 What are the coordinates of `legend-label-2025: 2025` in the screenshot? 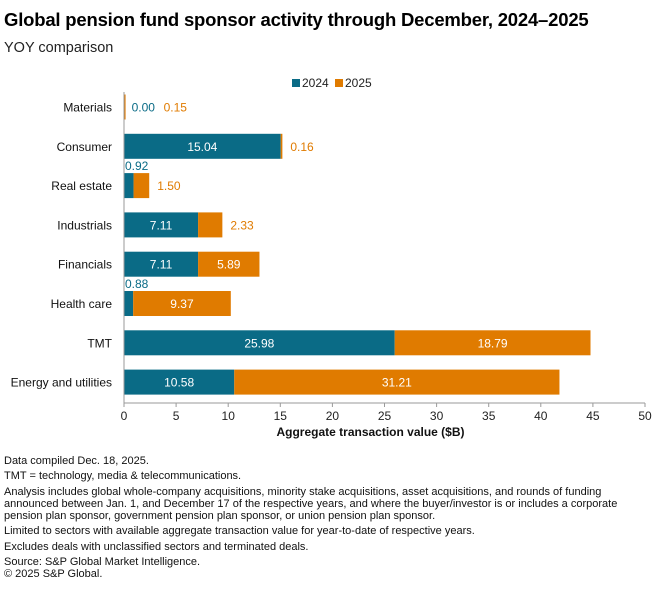 It's located at (358, 83).